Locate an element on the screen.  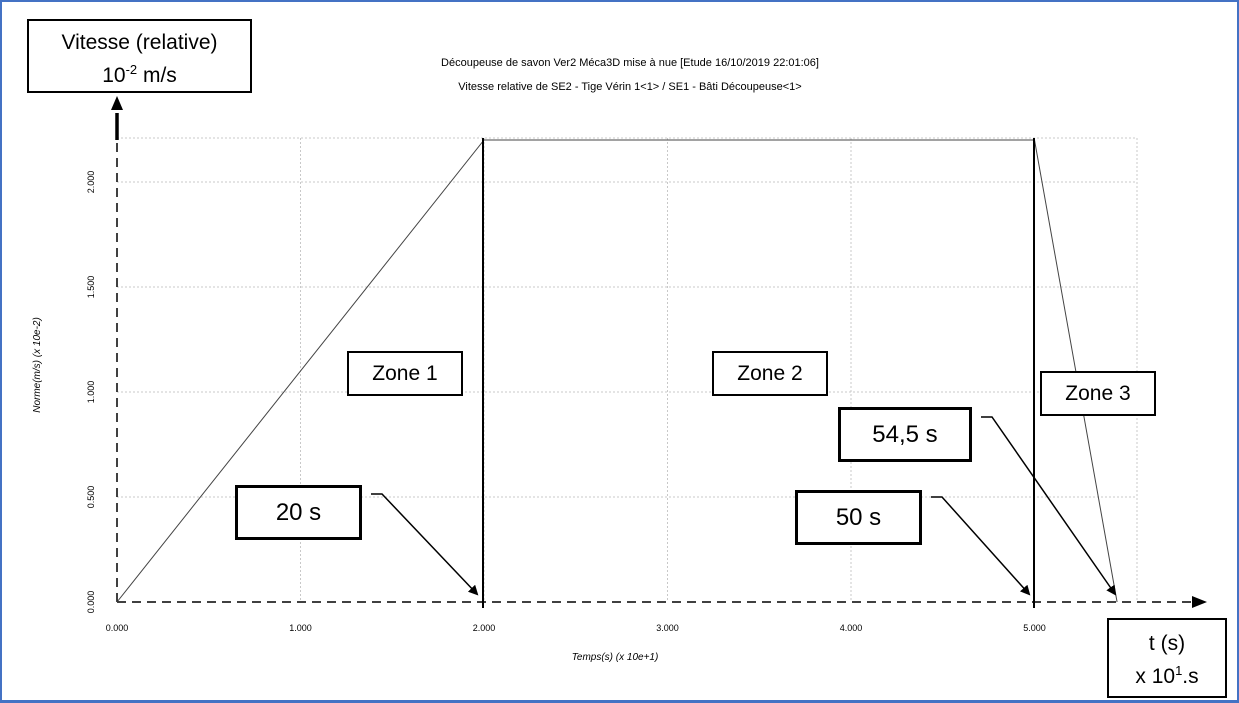
y-tick-label: 1.500 is located at coordinates (91, 287).